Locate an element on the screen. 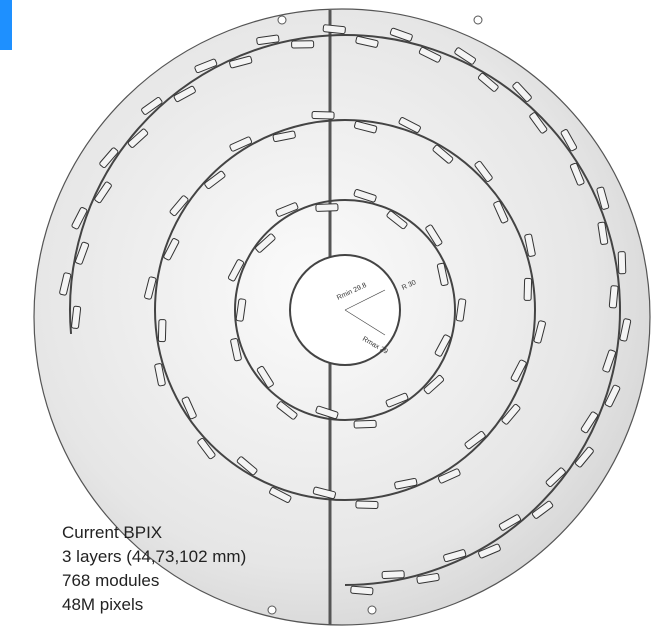 Image resolution: width=654 pixels, height=628 pixels. accent-bar is located at coordinates (6, 25).